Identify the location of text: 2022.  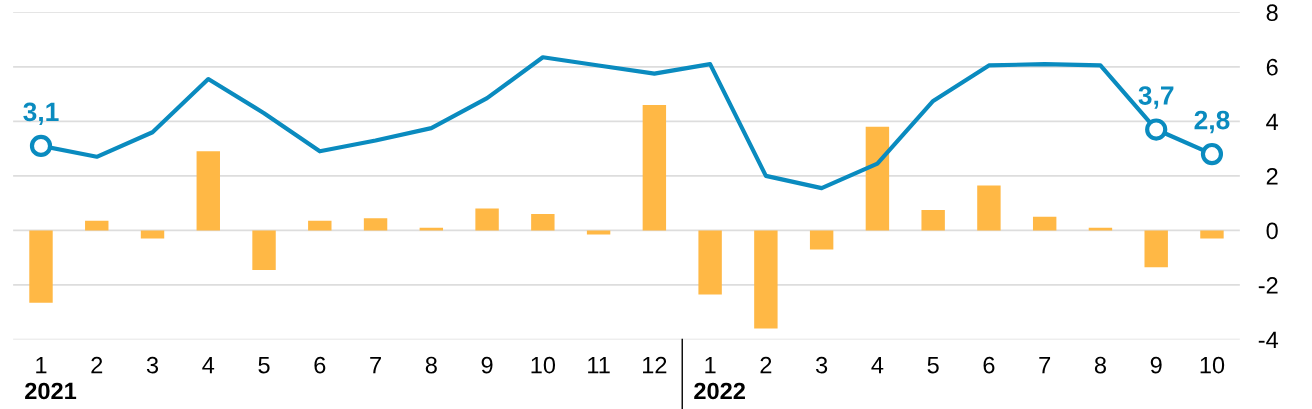
(719, 391).